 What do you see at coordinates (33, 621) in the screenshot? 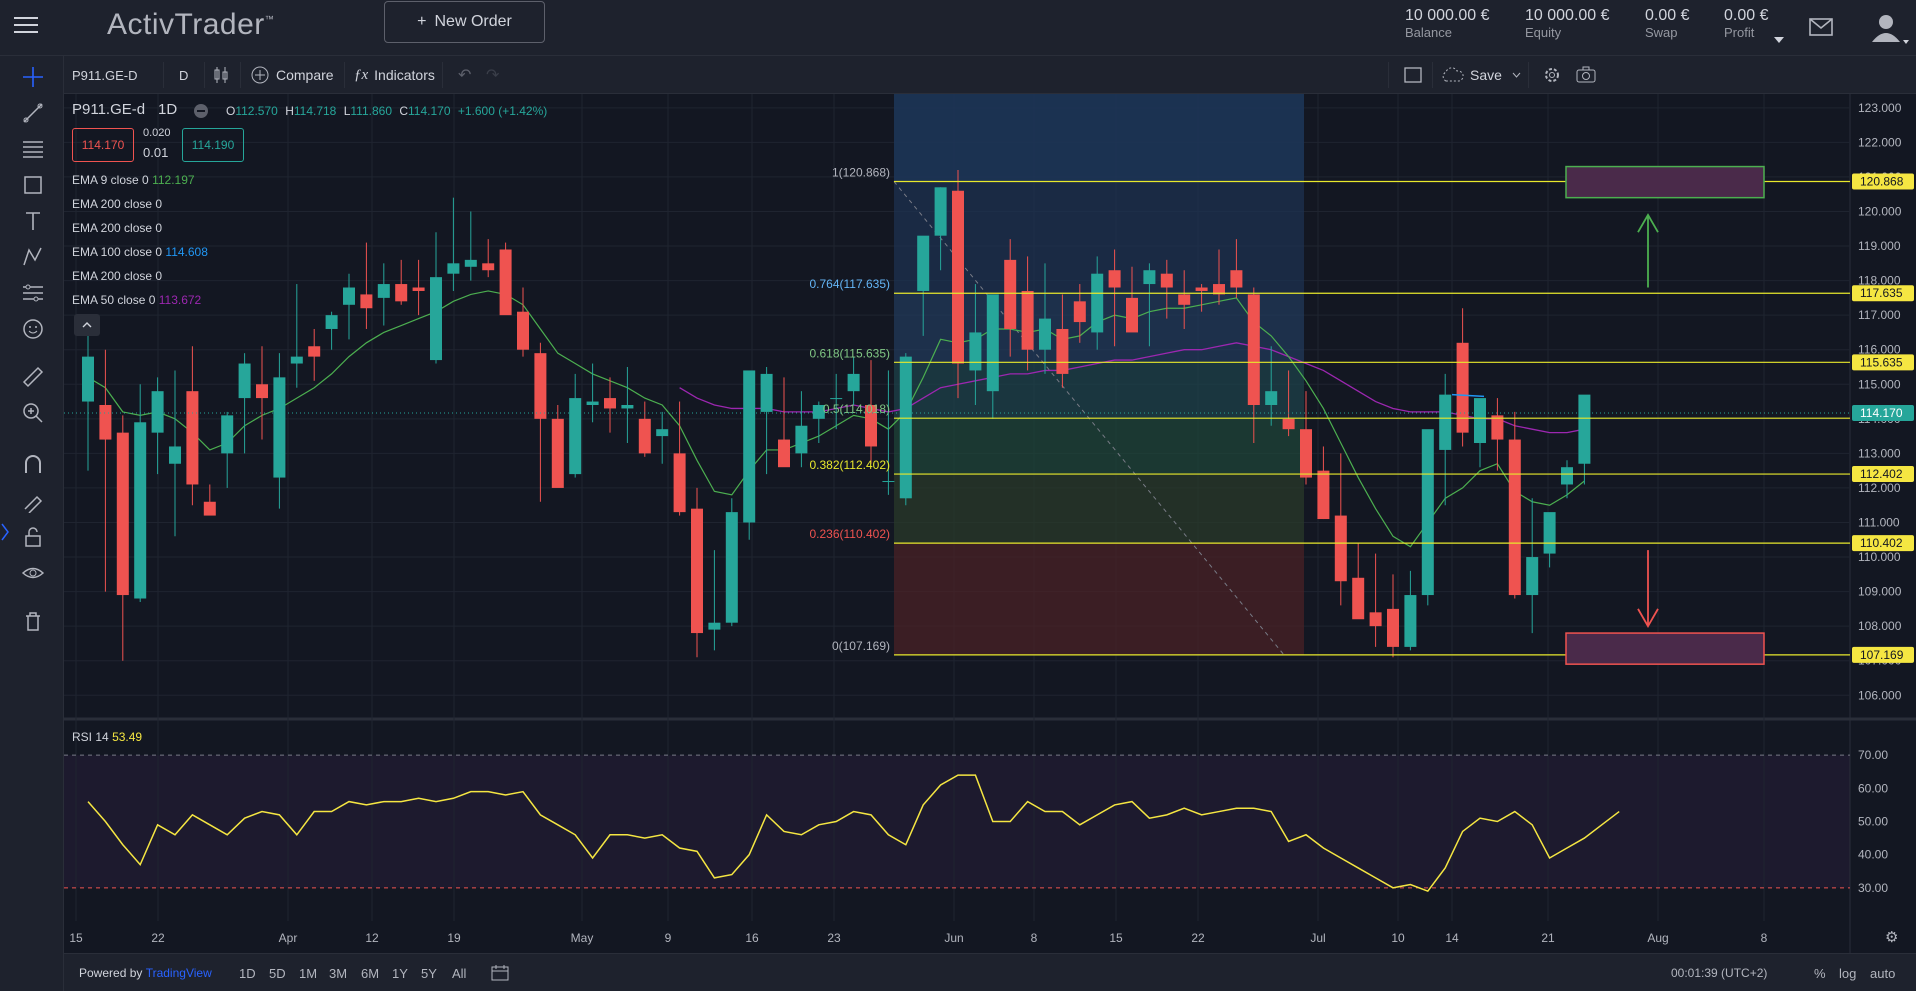
I see `trash-icon` at bounding box center [33, 621].